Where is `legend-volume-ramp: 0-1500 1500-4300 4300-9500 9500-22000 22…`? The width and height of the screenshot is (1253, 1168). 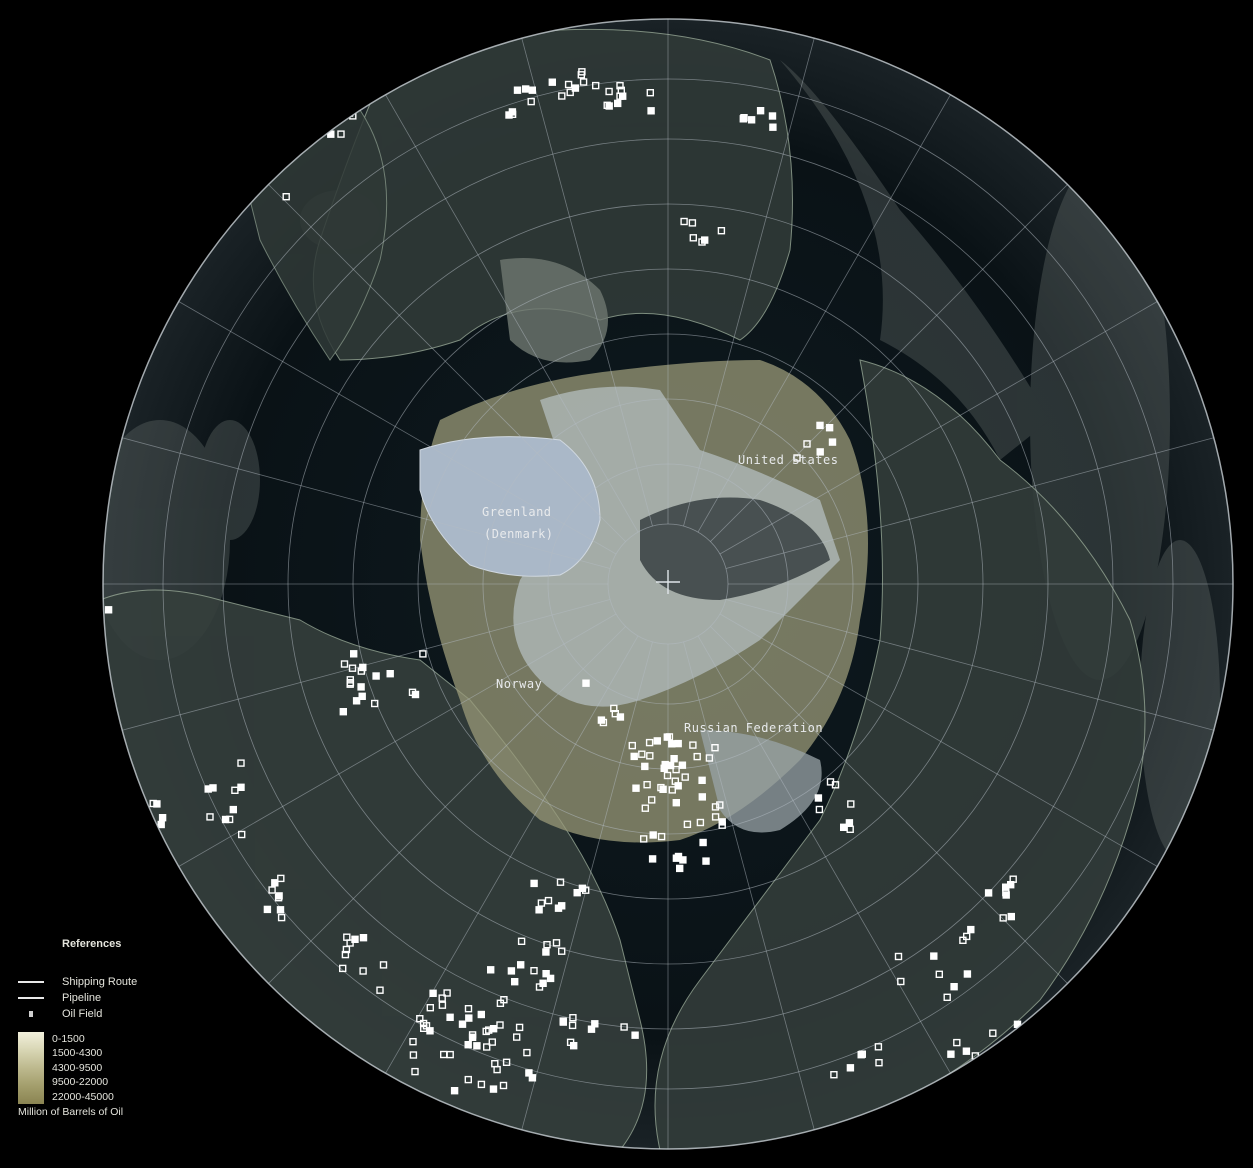
legend-volume-ramp: 0-1500 1500-4300 4300-9500 9500-22000 22… is located at coordinates (118, 1068).